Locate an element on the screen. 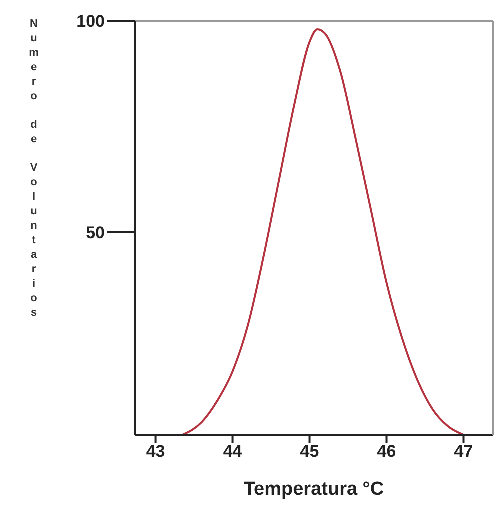  x-tick-label: 44 is located at coordinates (233, 452).